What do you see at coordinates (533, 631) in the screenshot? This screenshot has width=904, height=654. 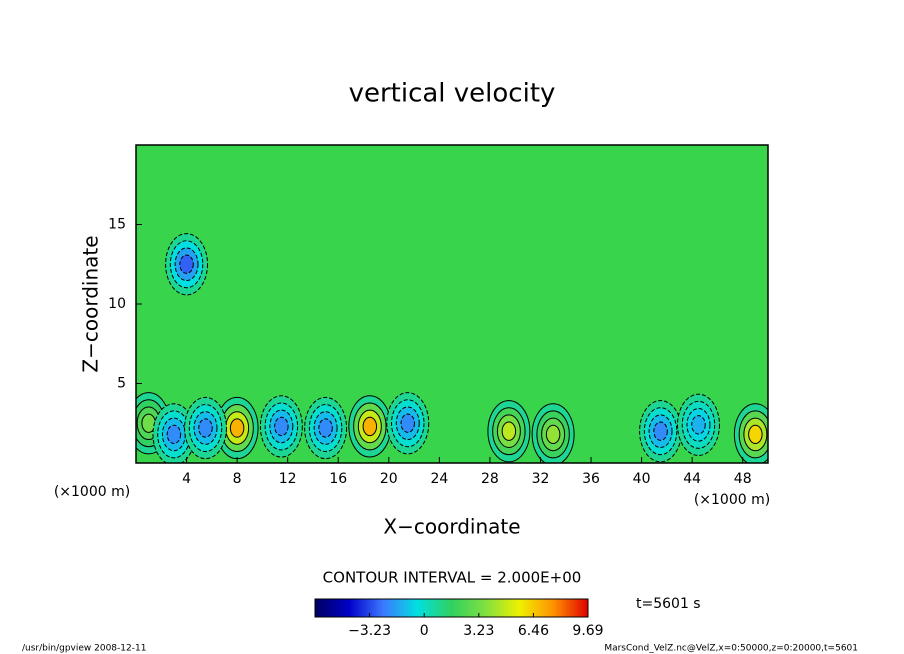 I see `colorbar-tick-label: 6.46` at bounding box center [533, 631].